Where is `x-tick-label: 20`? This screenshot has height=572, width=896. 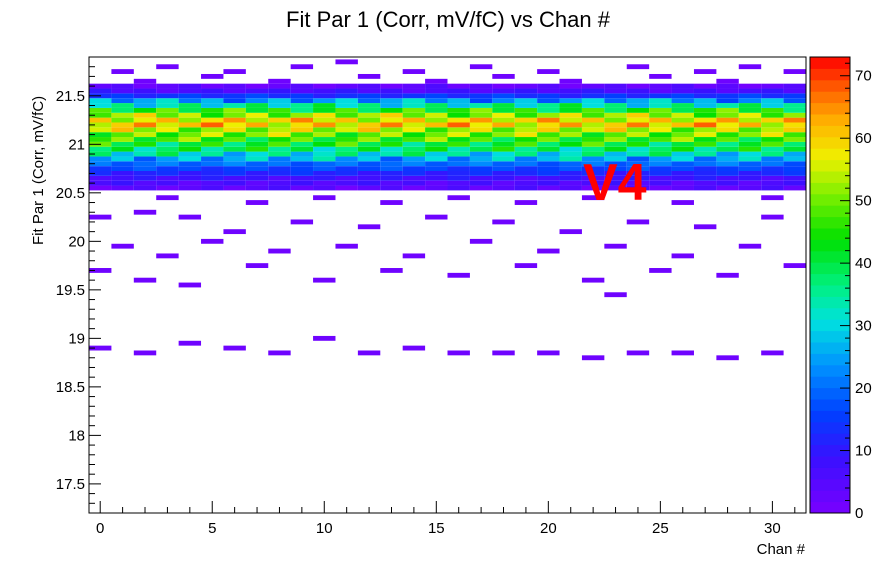 x-tick-label: 20 is located at coordinates (548, 528).